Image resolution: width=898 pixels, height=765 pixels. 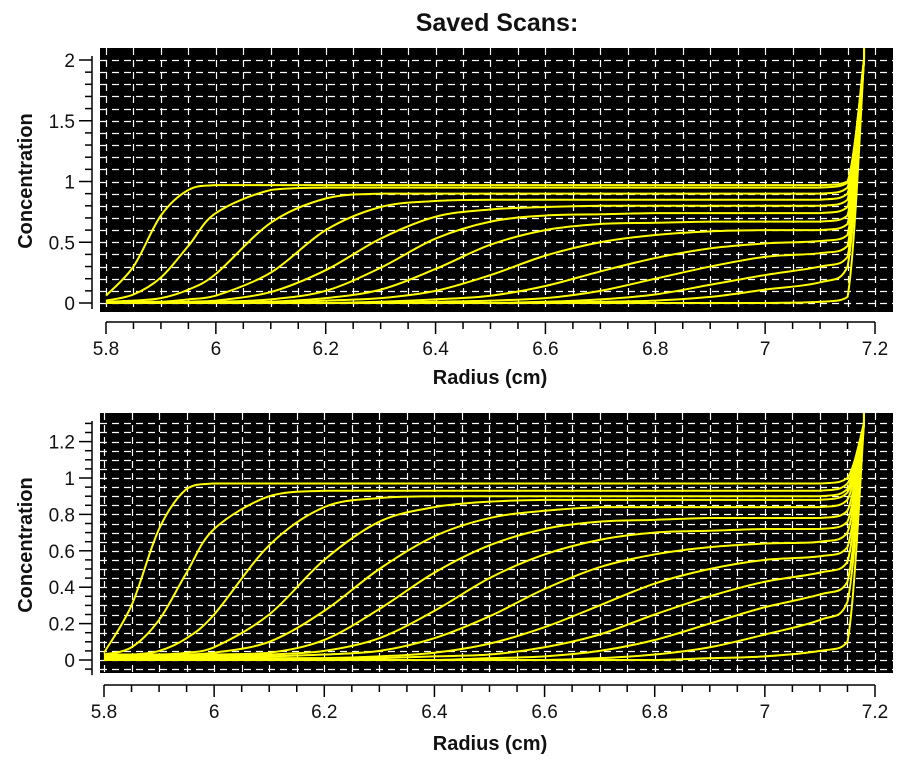 What do you see at coordinates (490, 744) in the screenshot?
I see `bottom-x-axis-label: Radius (cm)` at bounding box center [490, 744].